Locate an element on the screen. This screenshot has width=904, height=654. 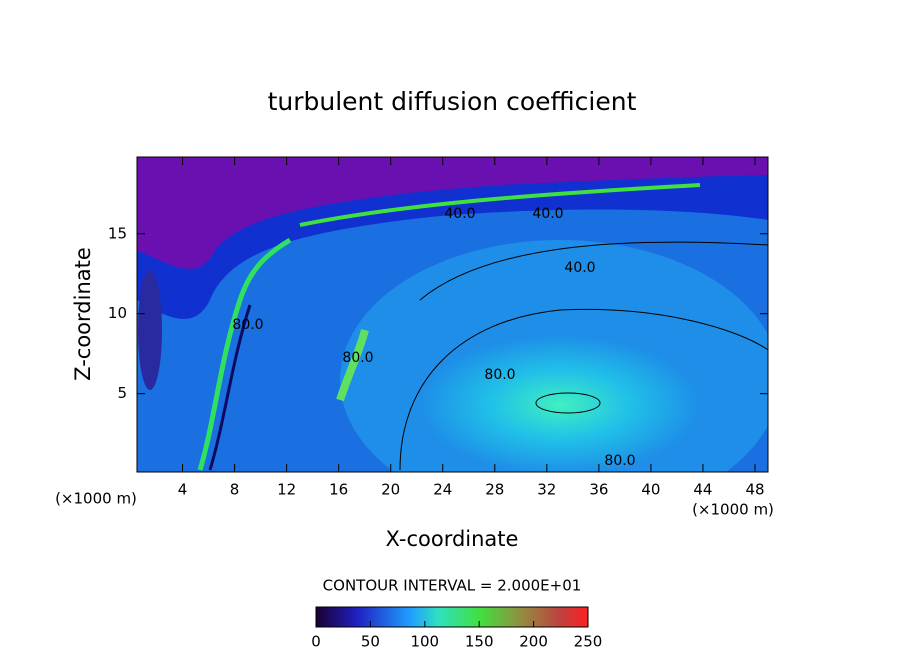
x-tick-label: 20 is located at coordinates (390, 490).